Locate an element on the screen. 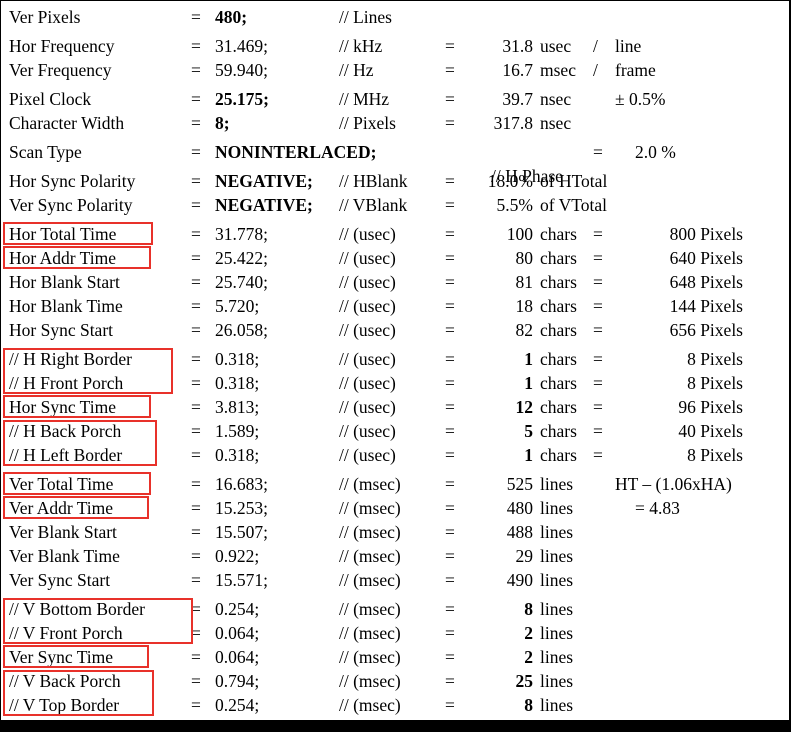 Image resolution: width=791 pixels, height=732 pixels. cell-unit: msec is located at coordinates (558, 70).